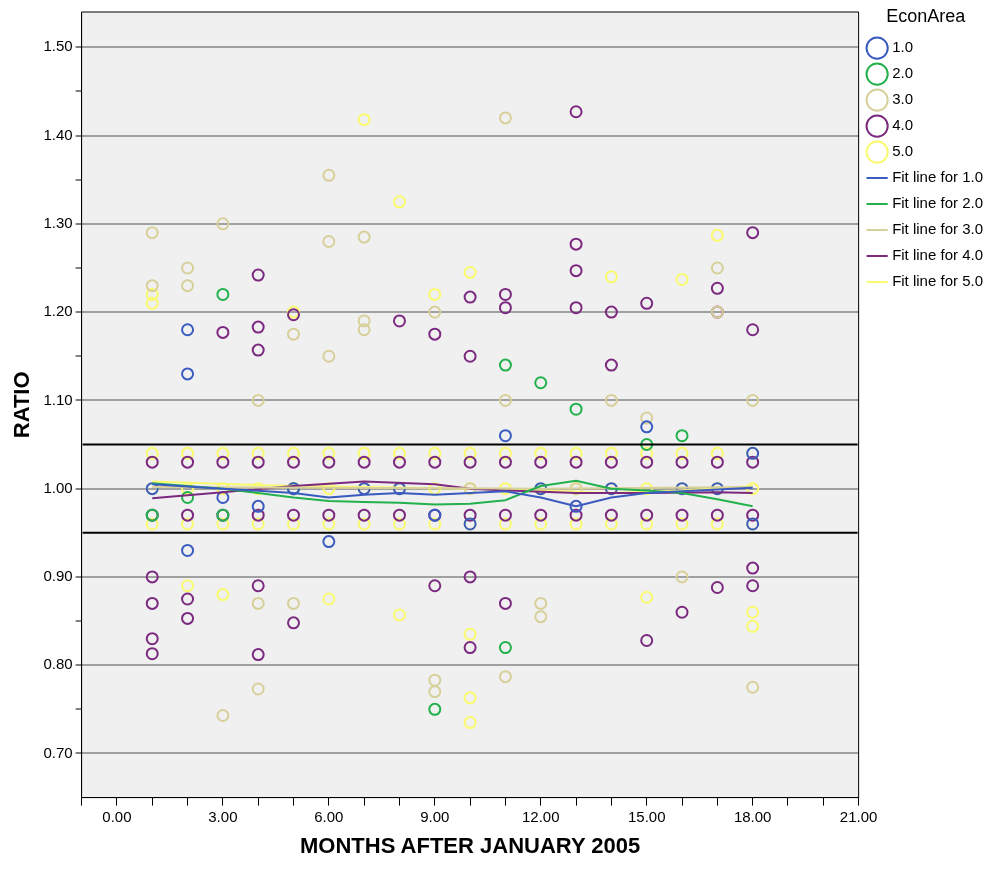 This screenshot has height=870, width=1003. Describe the element at coordinates (329, 816) in the screenshot. I see `x-tick-label: 6.00` at that location.